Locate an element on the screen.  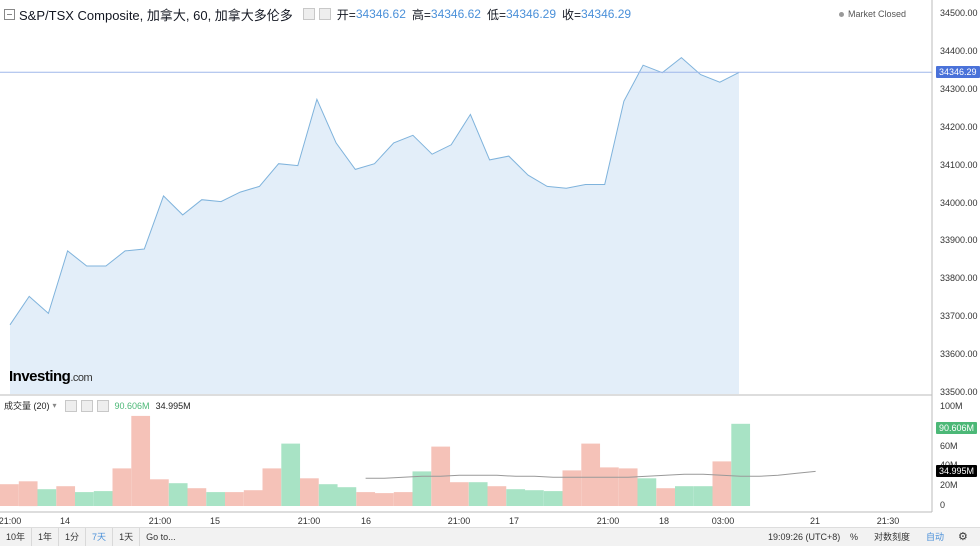
volume-header: 成交量 (20) ▾ 90.606M 34.995M is located at coordinates (97, 405).